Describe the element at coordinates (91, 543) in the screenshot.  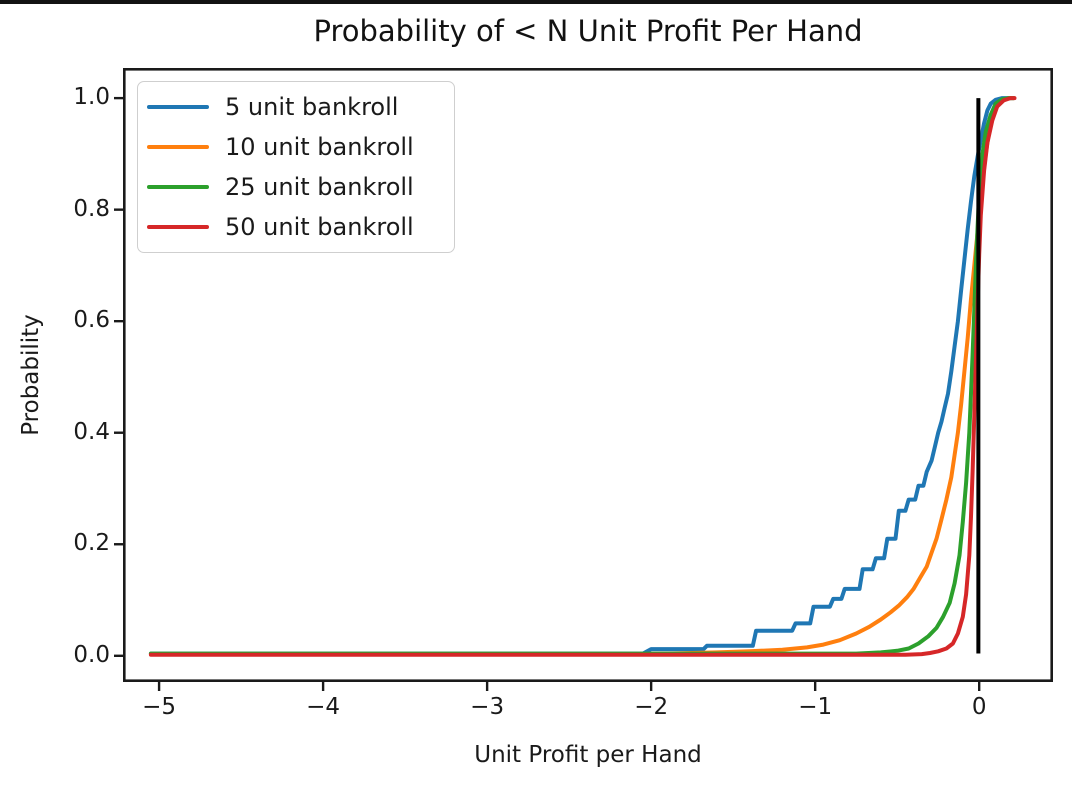
I see `y-tick-label: 0.2` at that location.